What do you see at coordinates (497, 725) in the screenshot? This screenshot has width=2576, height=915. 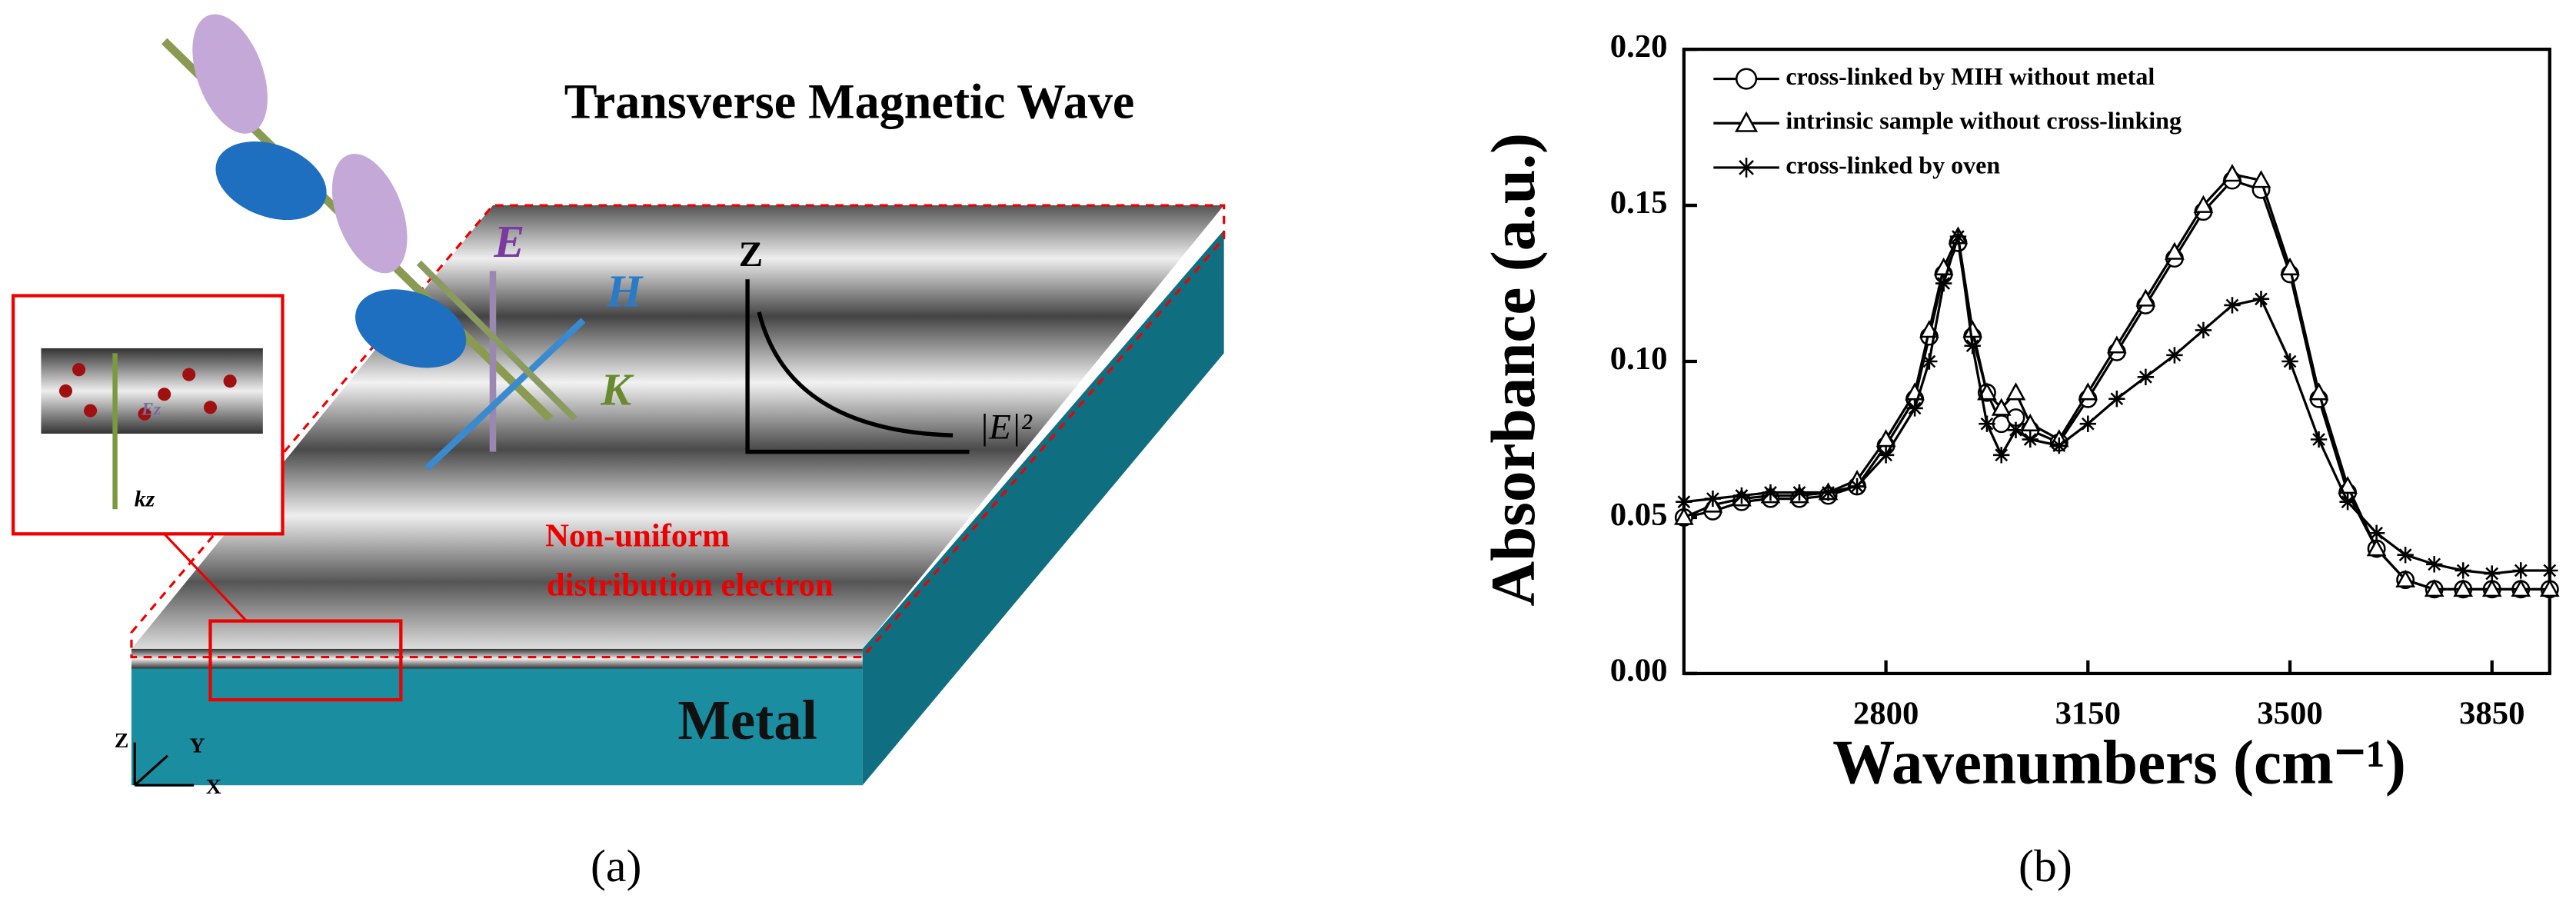 I see `metal-front` at bounding box center [497, 725].